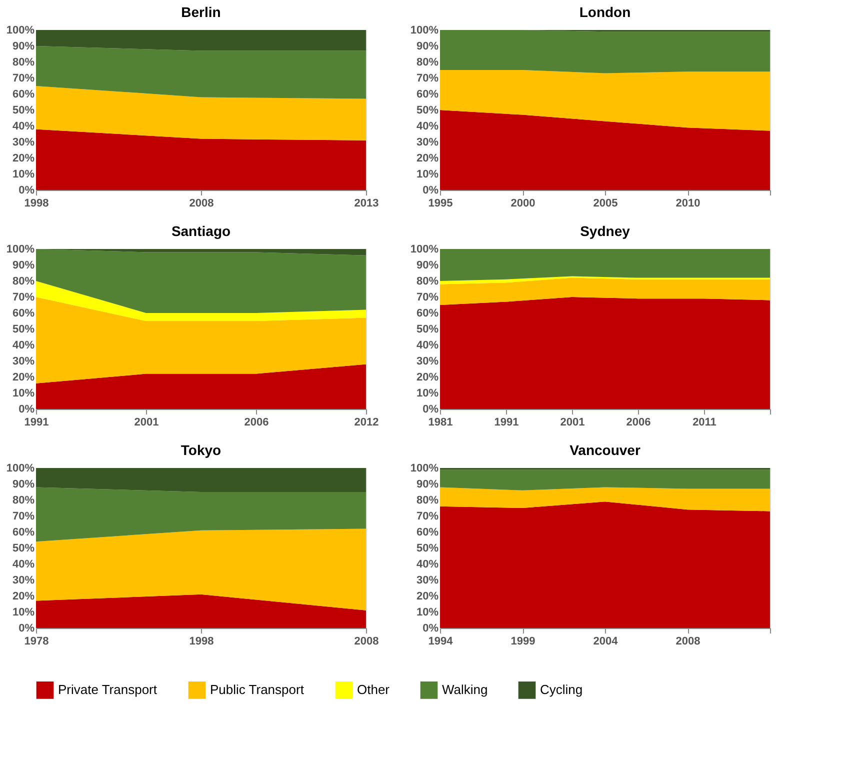 This screenshot has width=841, height=757. What do you see at coordinates (605, 204) in the screenshot?
I see `x-tick-label: 2005` at bounding box center [605, 204].